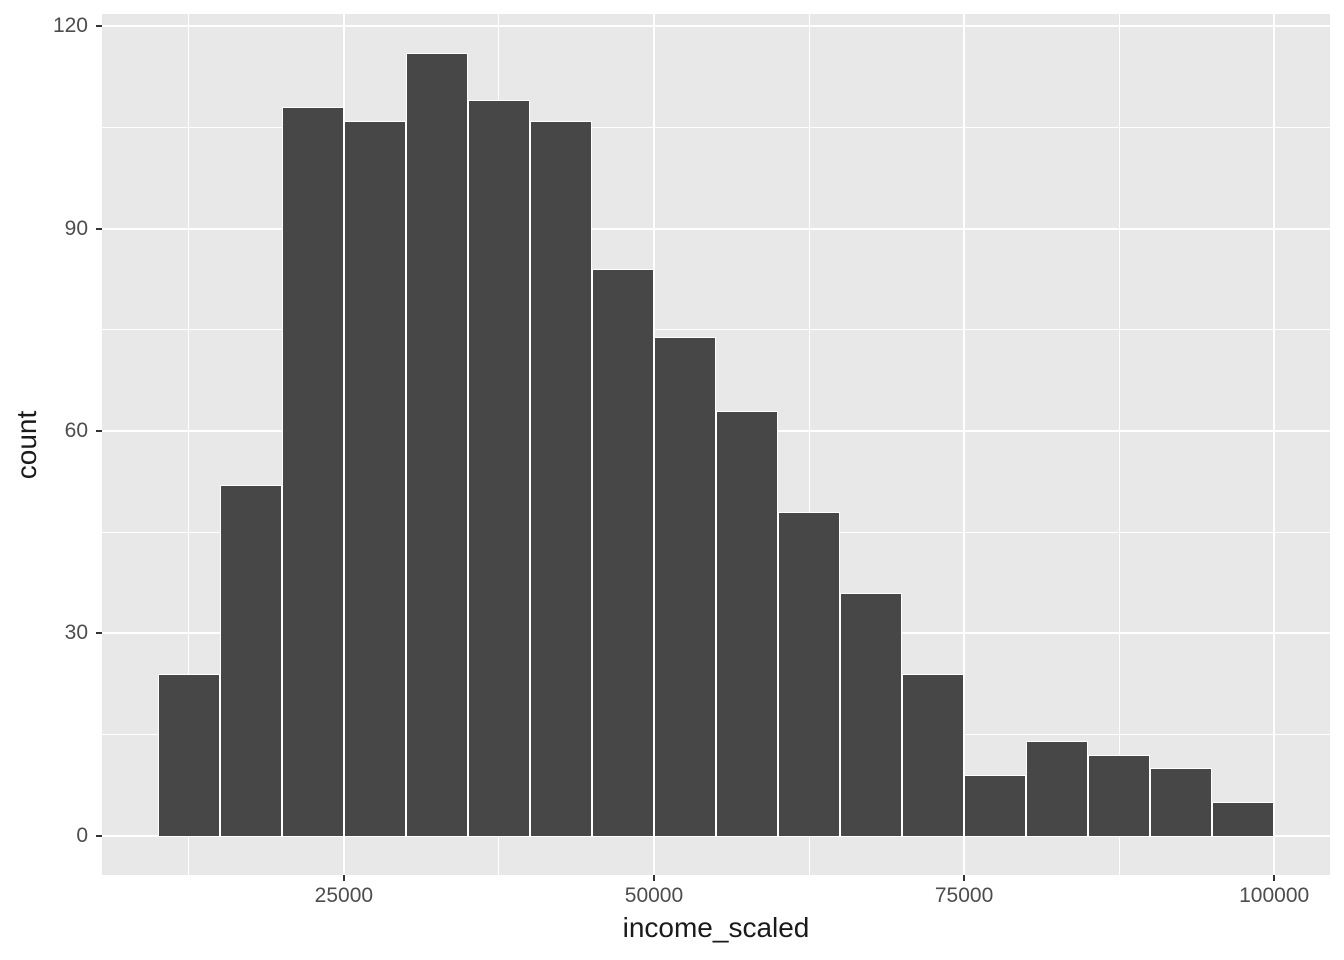 This screenshot has width=1344, height=960. Describe the element at coordinates (76, 430) in the screenshot. I see `y-tick-label: 60` at that location.